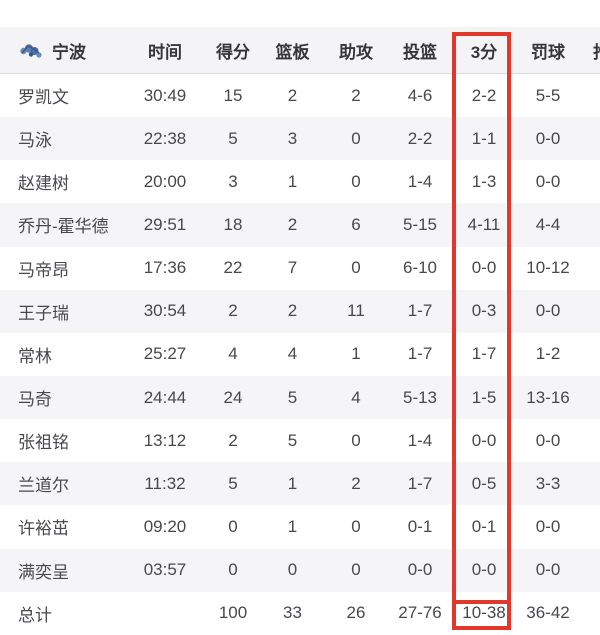  What do you see at coordinates (165, 354) in the screenshot?
I see `cell-time: 25:27` at bounding box center [165, 354].